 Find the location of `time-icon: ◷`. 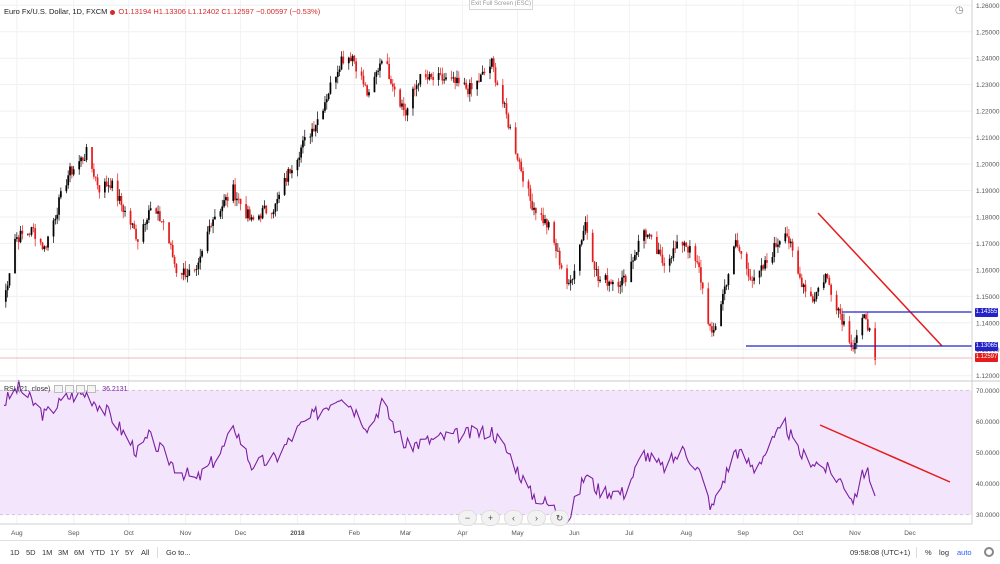

time-icon: ◷ is located at coordinates (959, 10).